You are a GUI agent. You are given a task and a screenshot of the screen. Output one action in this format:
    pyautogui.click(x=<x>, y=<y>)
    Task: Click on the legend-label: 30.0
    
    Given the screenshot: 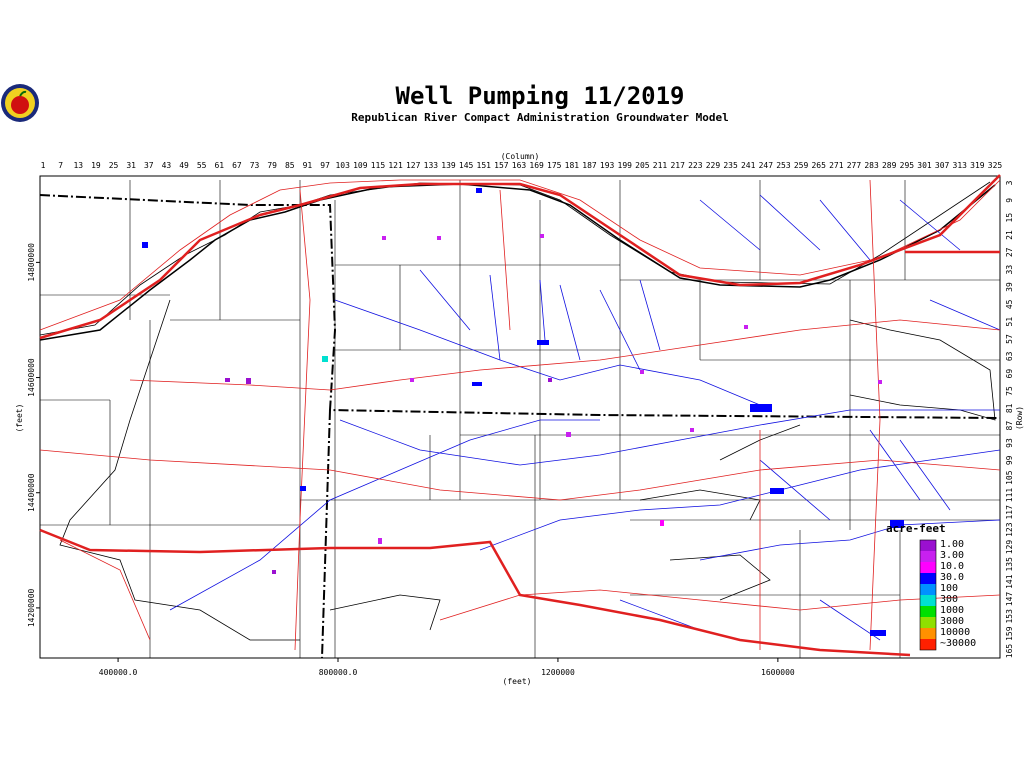 What is the action you would take?
    pyautogui.click(x=952, y=577)
    